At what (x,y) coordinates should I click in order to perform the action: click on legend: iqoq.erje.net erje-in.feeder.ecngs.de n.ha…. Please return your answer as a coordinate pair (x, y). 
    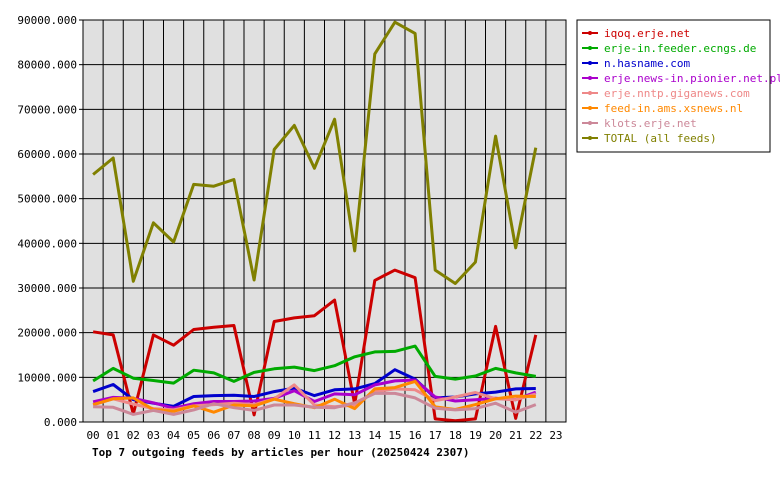
    Looking at the image, I should click on (681, 86).